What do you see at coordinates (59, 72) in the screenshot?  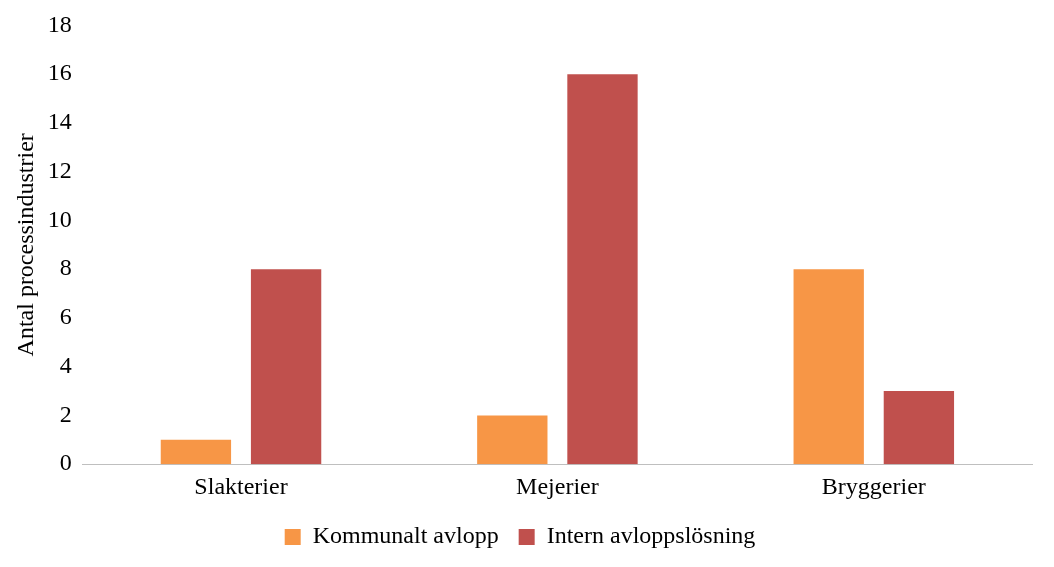 I see `y-tick-label: 16` at bounding box center [59, 72].